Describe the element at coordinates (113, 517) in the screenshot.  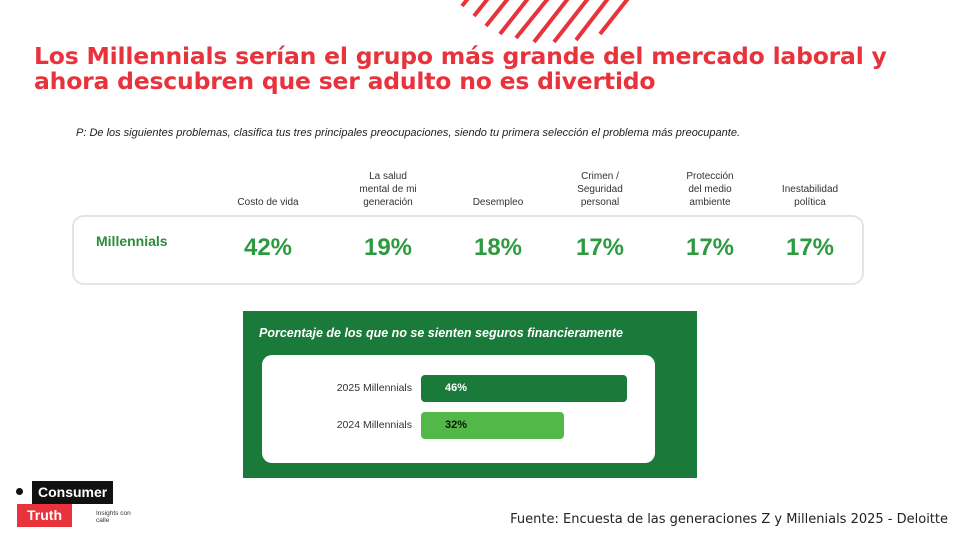
I see `logo-tagline: Insights con calle` at that location.